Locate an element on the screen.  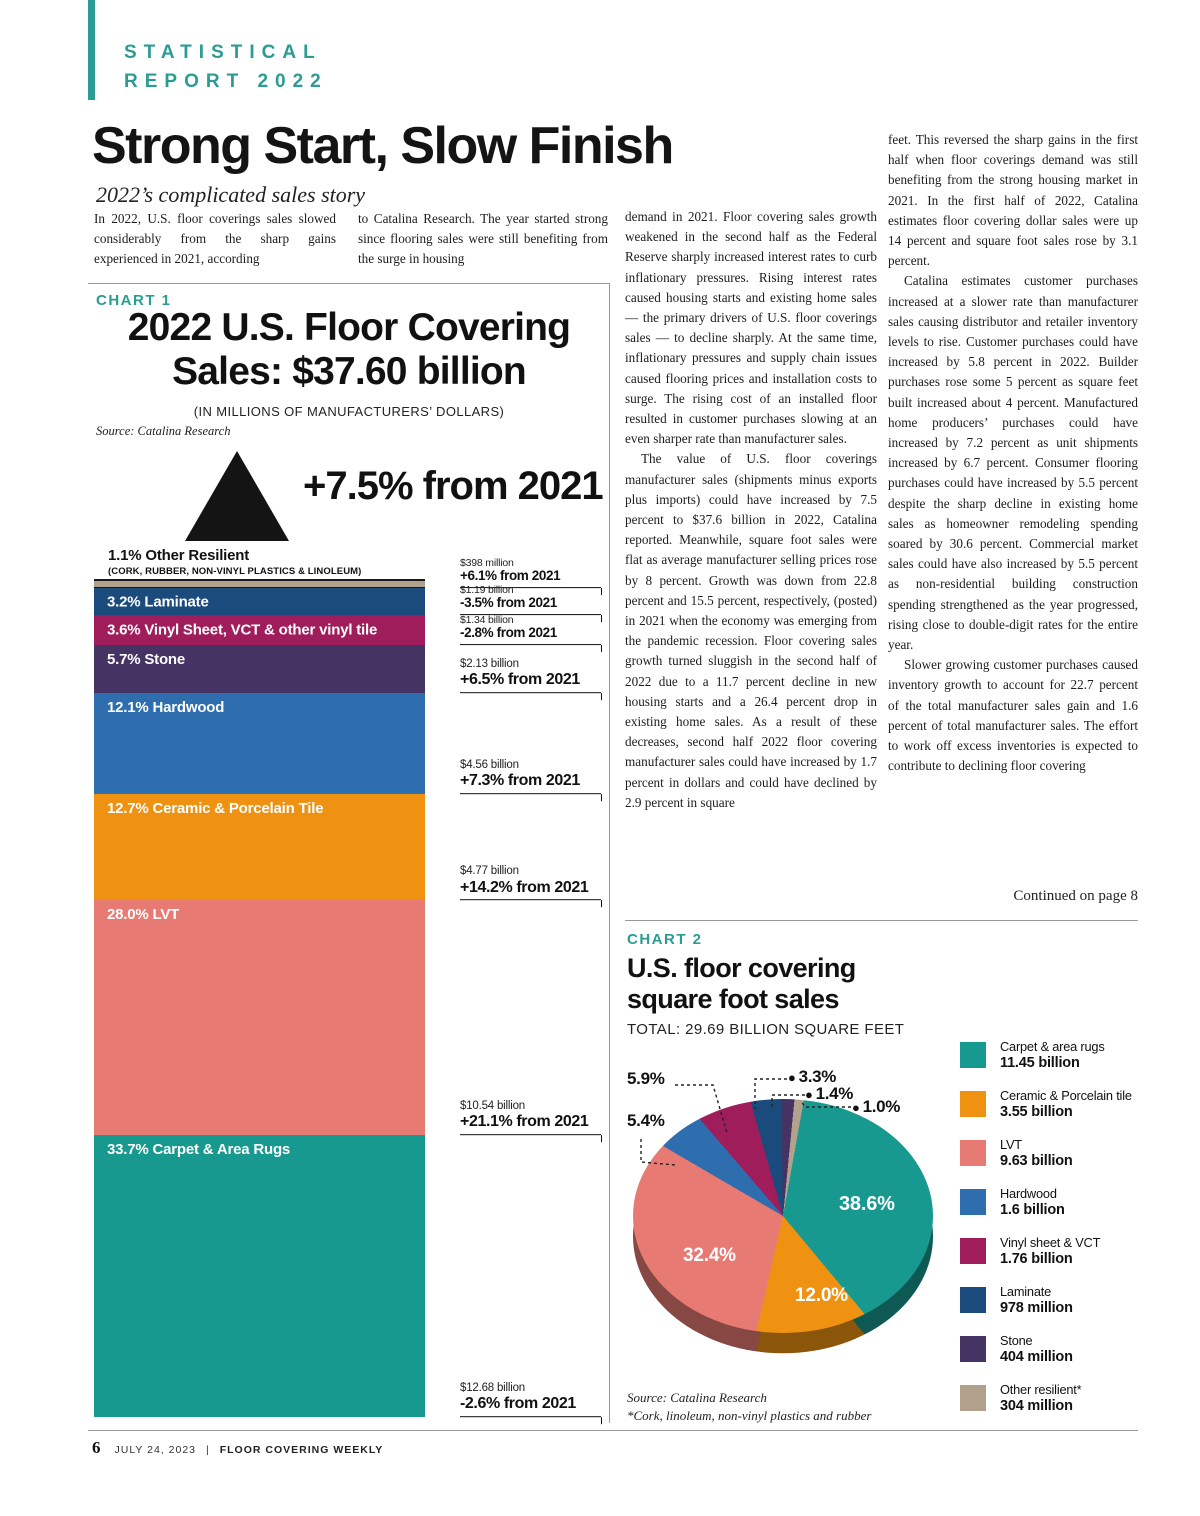
value-label-stone: $2.13 billion +6.5% from 2021 is located at coordinates (531, 678).